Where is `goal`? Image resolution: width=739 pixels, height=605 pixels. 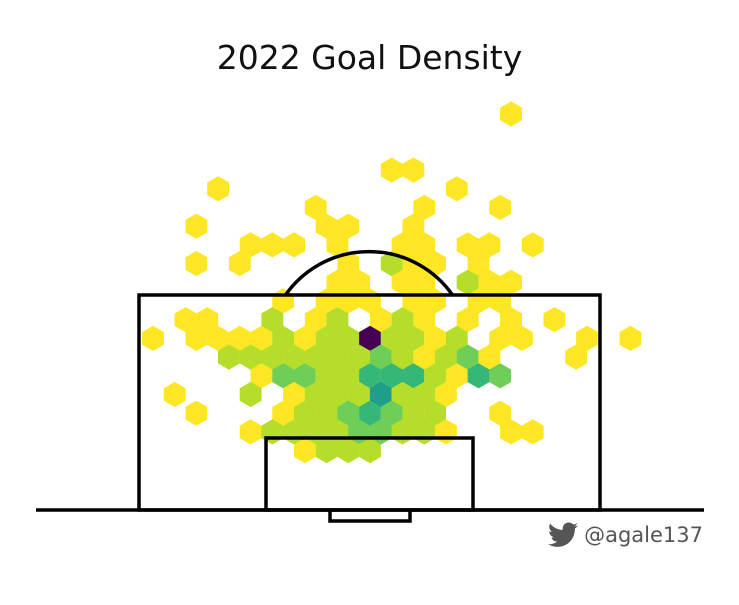
goal is located at coordinates (370, 516).